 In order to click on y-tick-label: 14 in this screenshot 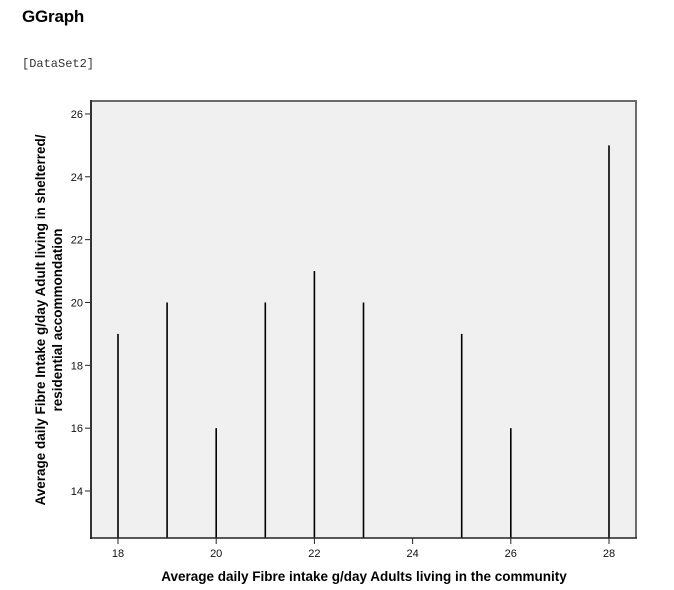, I will do `click(77, 492)`.